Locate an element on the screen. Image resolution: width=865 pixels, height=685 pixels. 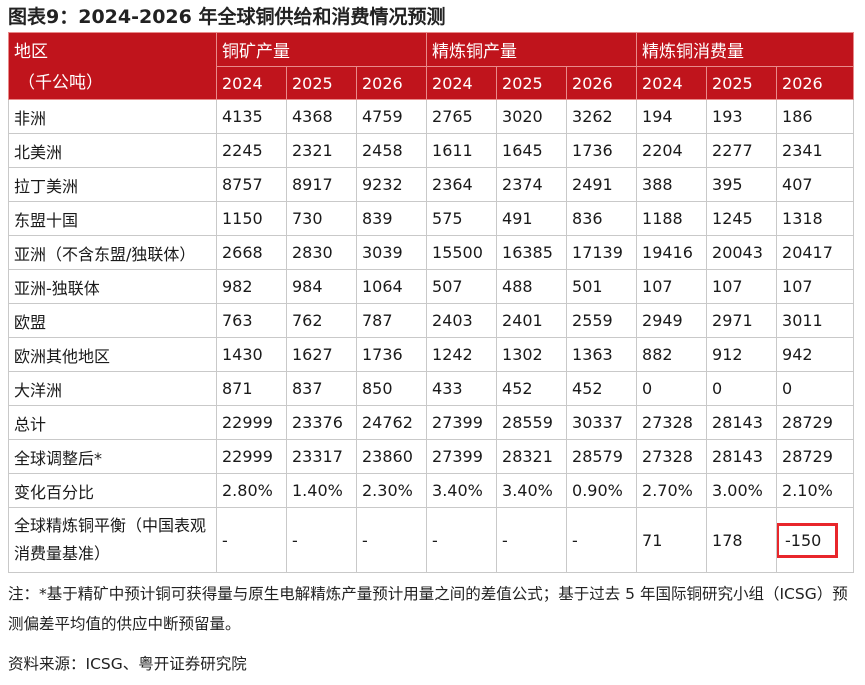
table-cell: 2.10% is located at coordinates (815, 490).